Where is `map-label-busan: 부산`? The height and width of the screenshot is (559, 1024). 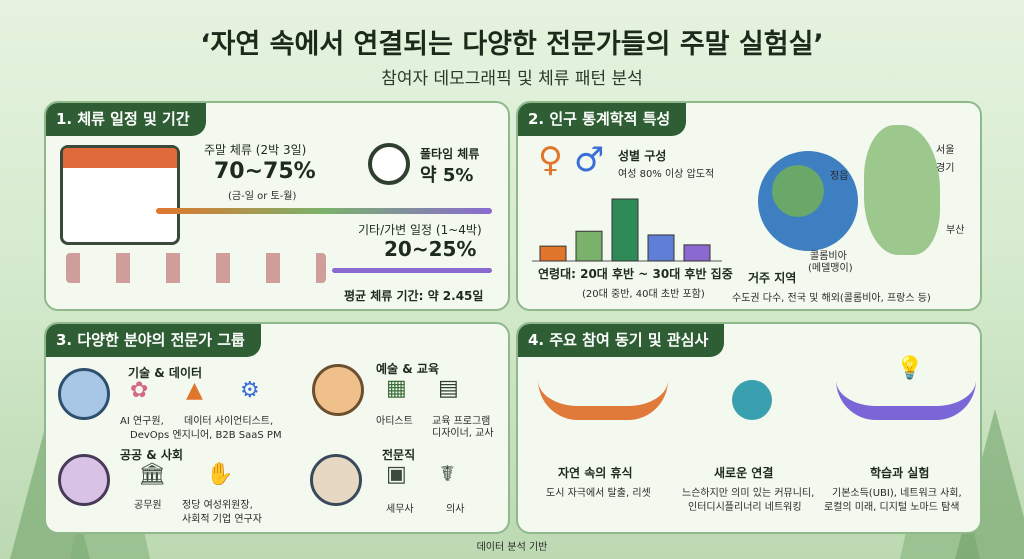 map-label-busan: 부산 is located at coordinates (955, 230).